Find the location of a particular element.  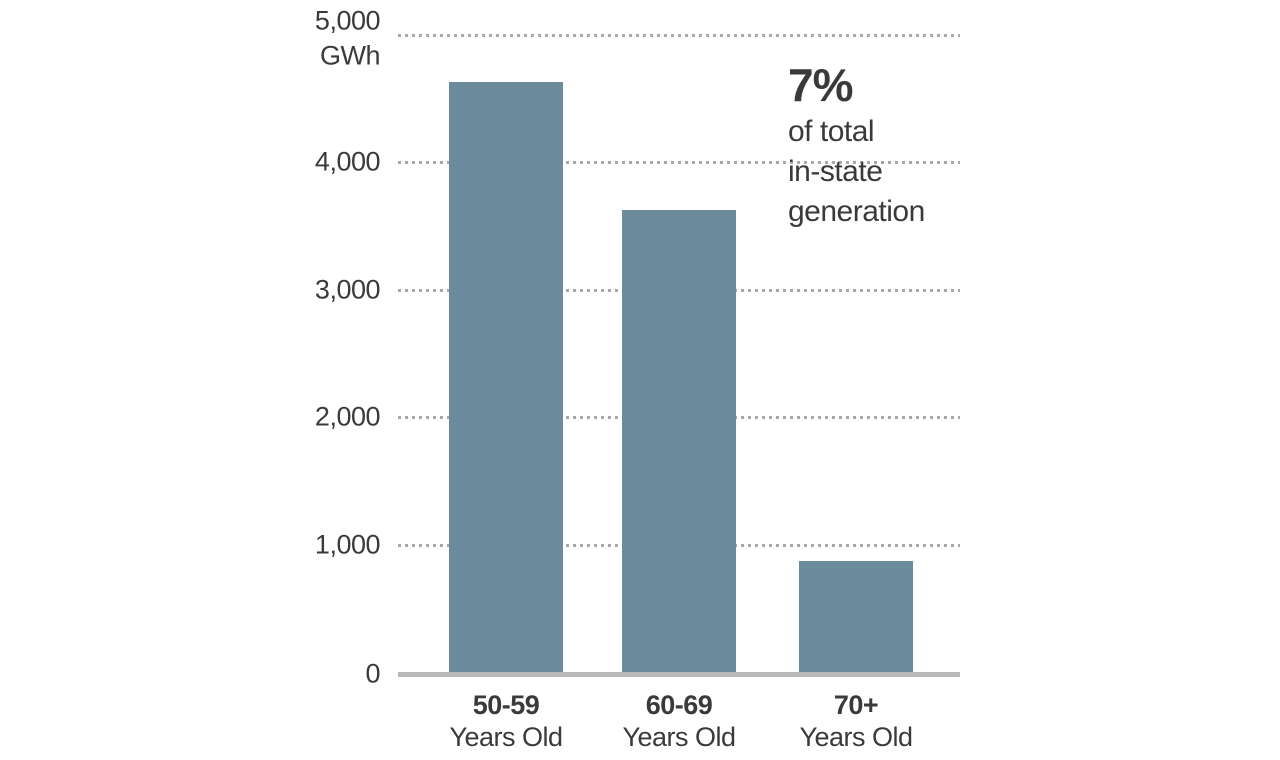

y-tick-label-5000: 5,000 is located at coordinates (347, 20).